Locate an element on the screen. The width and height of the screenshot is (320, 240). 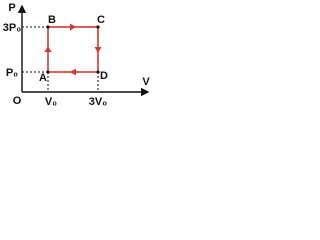
cycle-arrows is located at coordinates (73, 49).